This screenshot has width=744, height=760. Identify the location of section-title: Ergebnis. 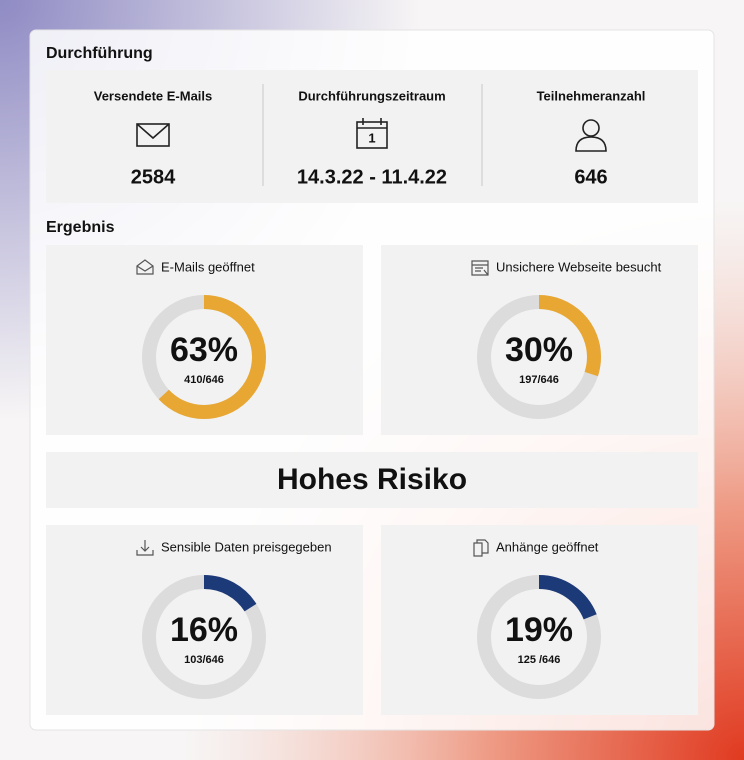
(80, 227).